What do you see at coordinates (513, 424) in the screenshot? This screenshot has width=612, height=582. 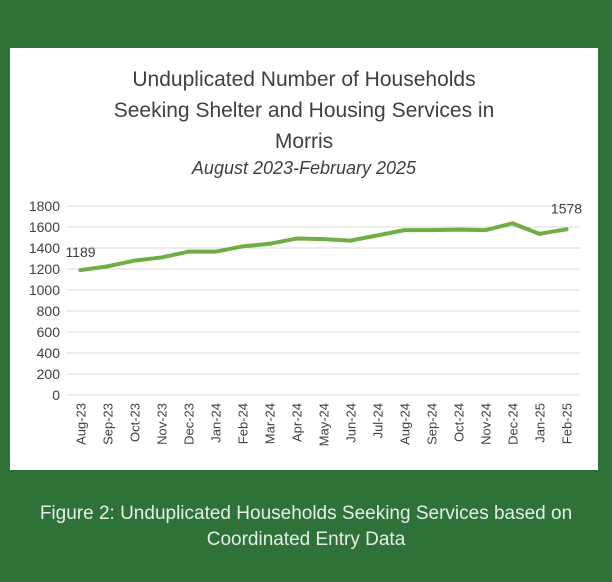 I see `x-tick-label: Dec-24` at bounding box center [513, 424].